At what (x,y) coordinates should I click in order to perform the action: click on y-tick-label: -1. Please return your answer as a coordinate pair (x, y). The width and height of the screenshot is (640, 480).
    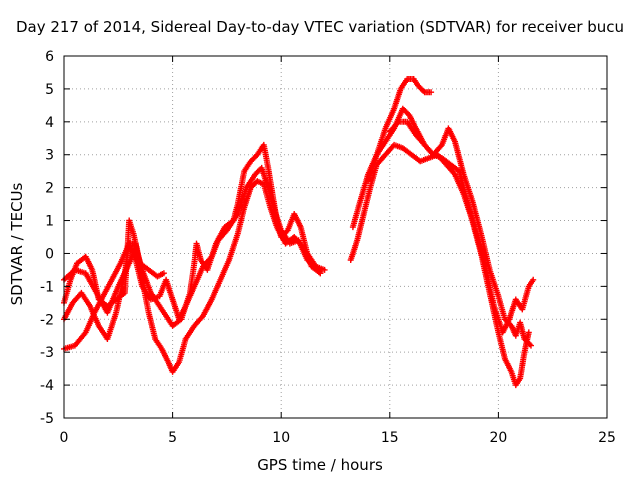
    Looking at the image, I should click on (47, 287).